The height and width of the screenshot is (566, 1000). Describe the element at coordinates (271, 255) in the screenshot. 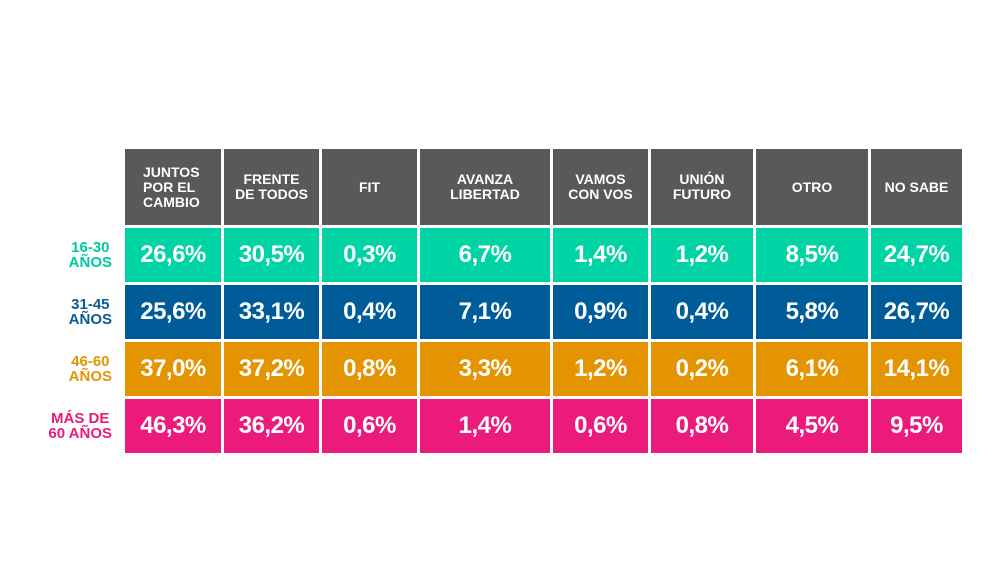

I see `table-cell: 30,5%` at that location.